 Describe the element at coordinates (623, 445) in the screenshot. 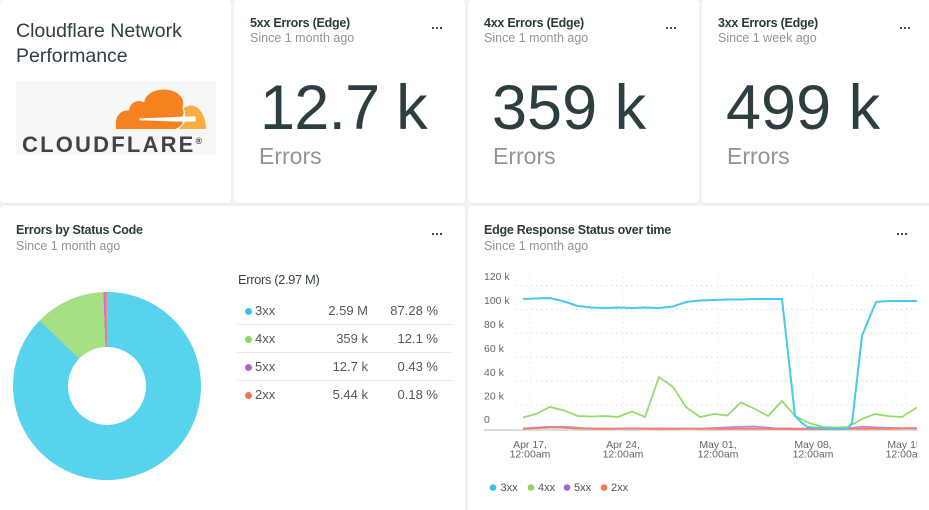

I see `svg-text: Apr 24,` at that location.